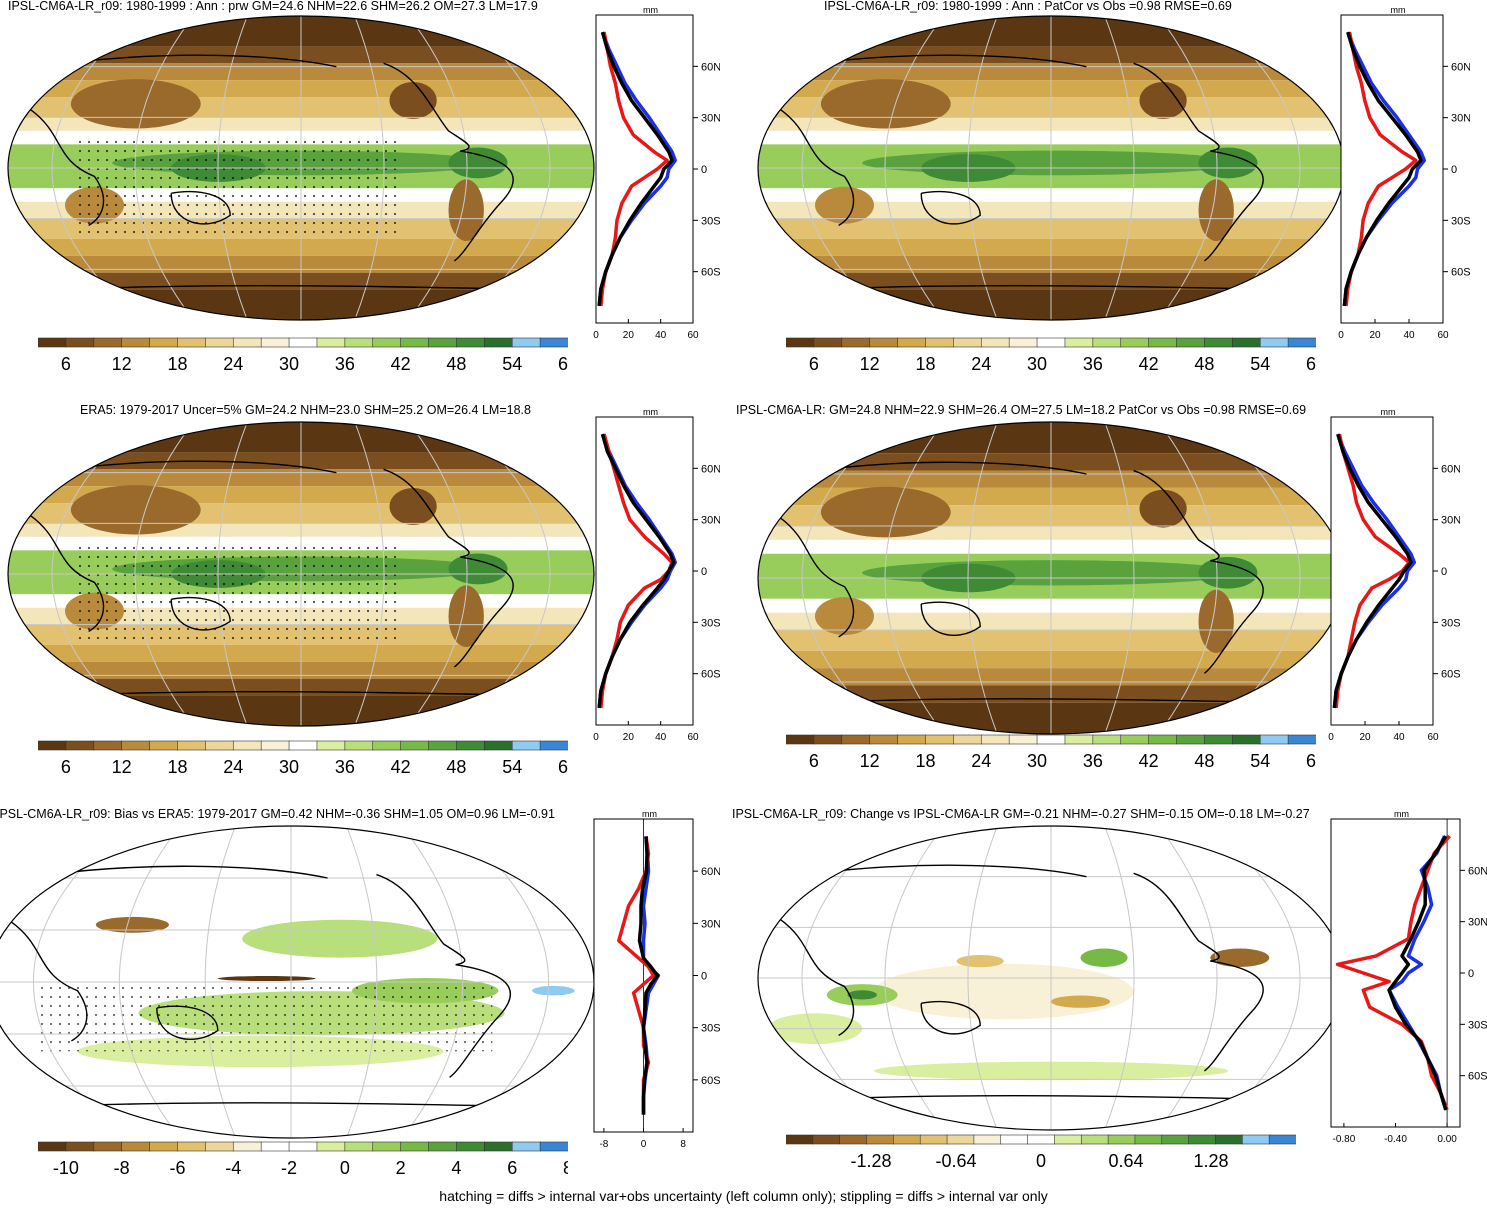 The image size is (1487, 1211). I want to click on value-tick-label: -8, so click(603, 1144).